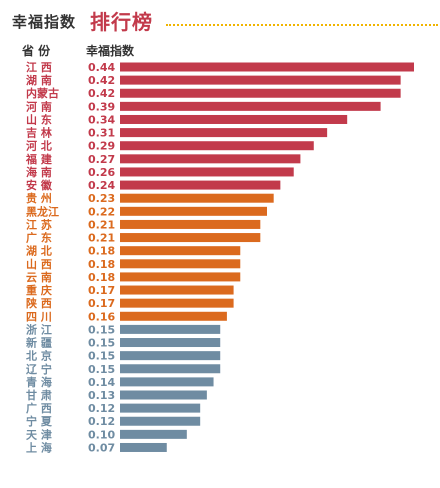 This screenshot has height=488, width=440. I want to click on value-label: 0.10, so click(101, 434).